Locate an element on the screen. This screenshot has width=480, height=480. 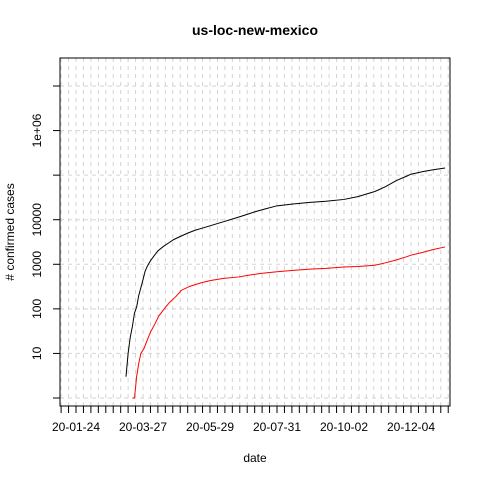
y-axis-label: # confirmed cases is located at coordinates (10, 231).